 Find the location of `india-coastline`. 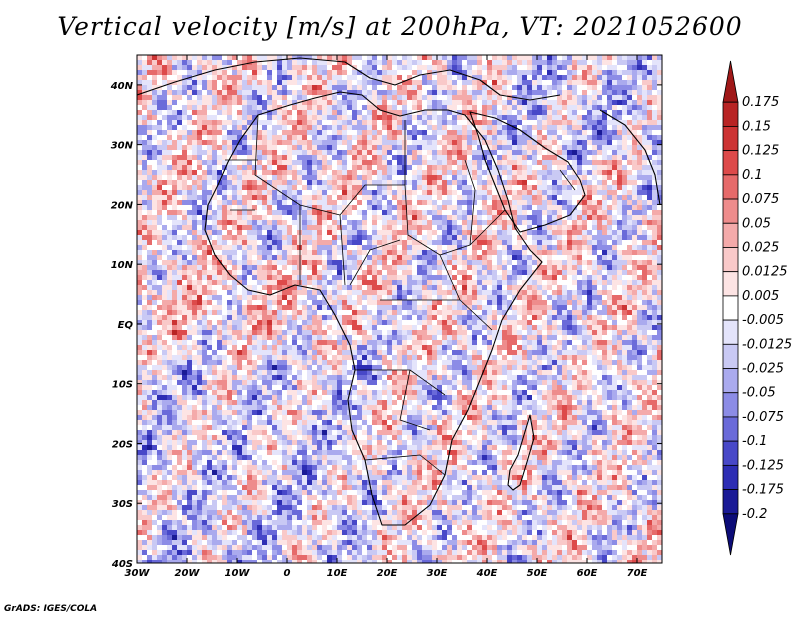

india-coastline is located at coordinates (630, 157).